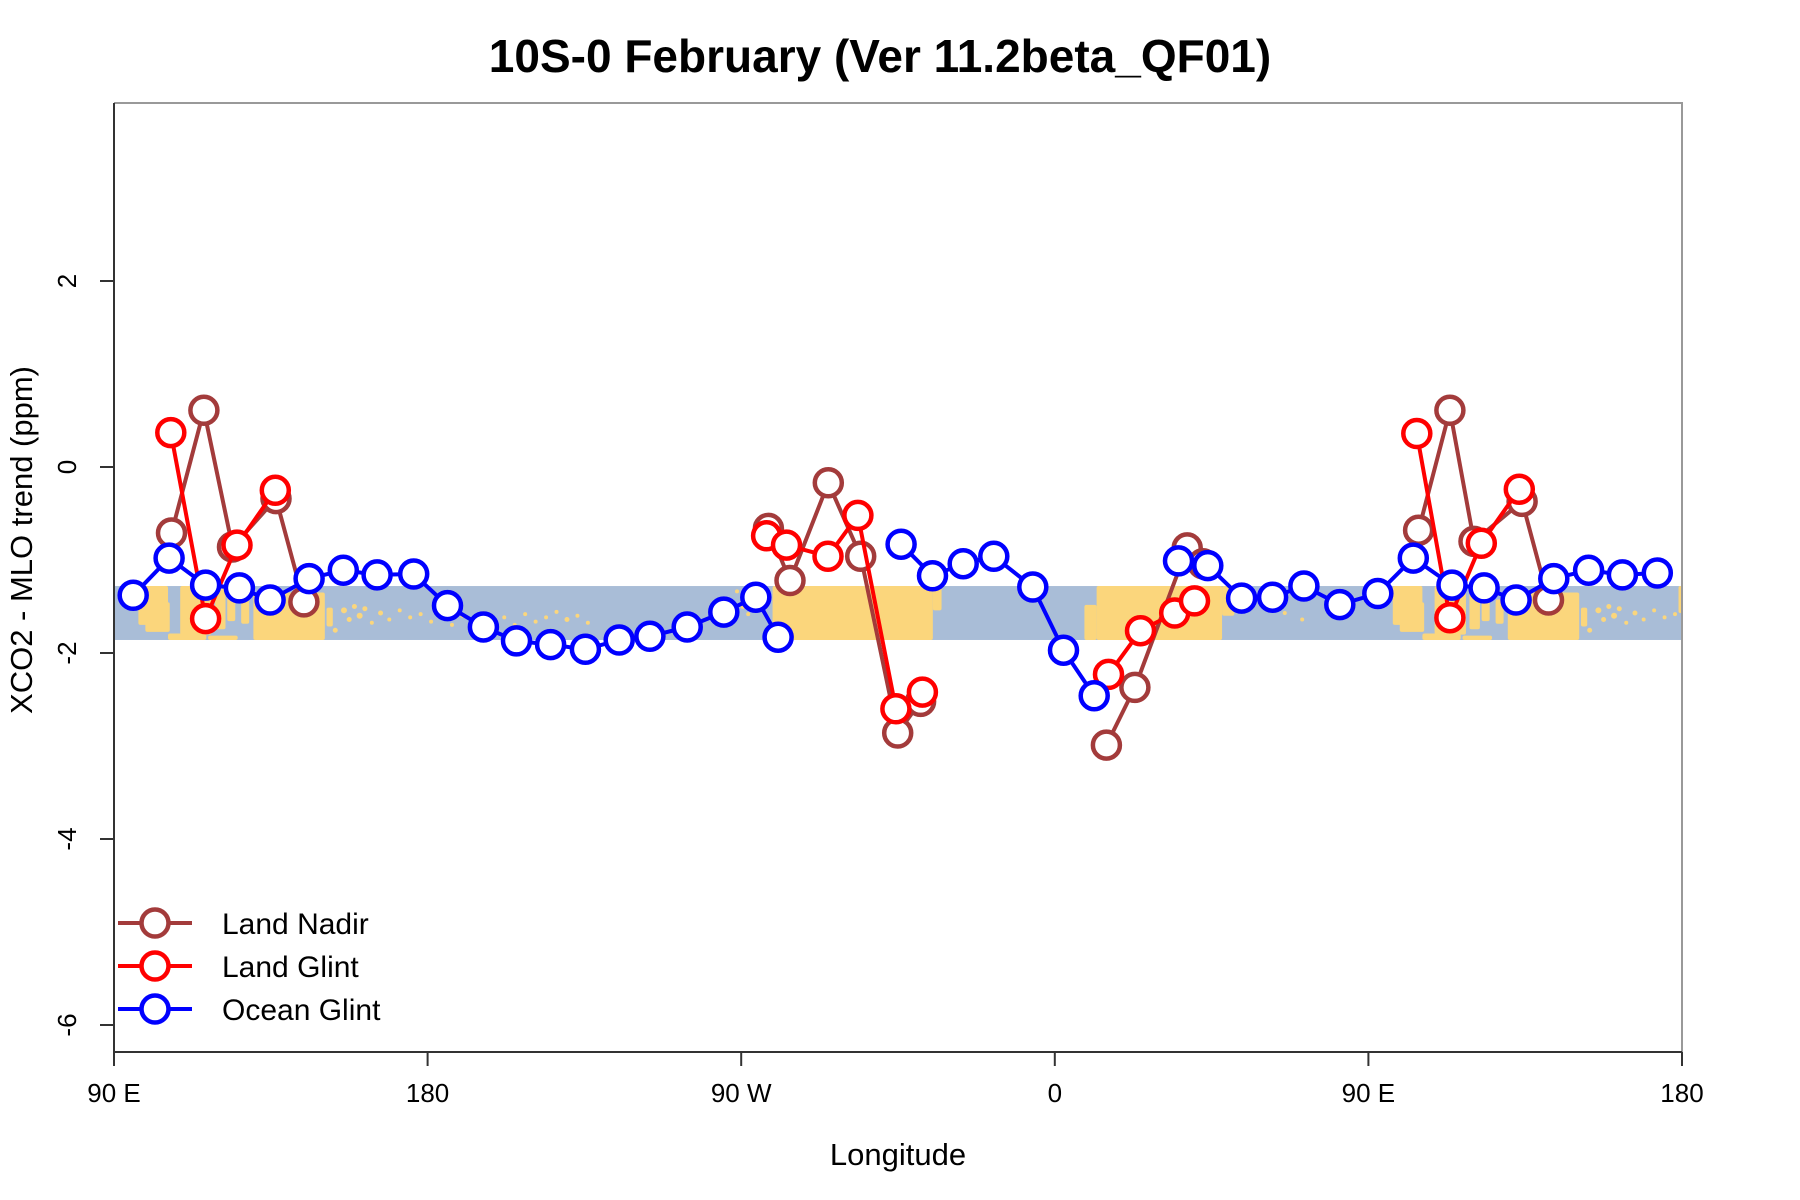 Image resolution: width=1800 pixels, height=1200 pixels. I want to click on map-band-layer, so click(898, 613).